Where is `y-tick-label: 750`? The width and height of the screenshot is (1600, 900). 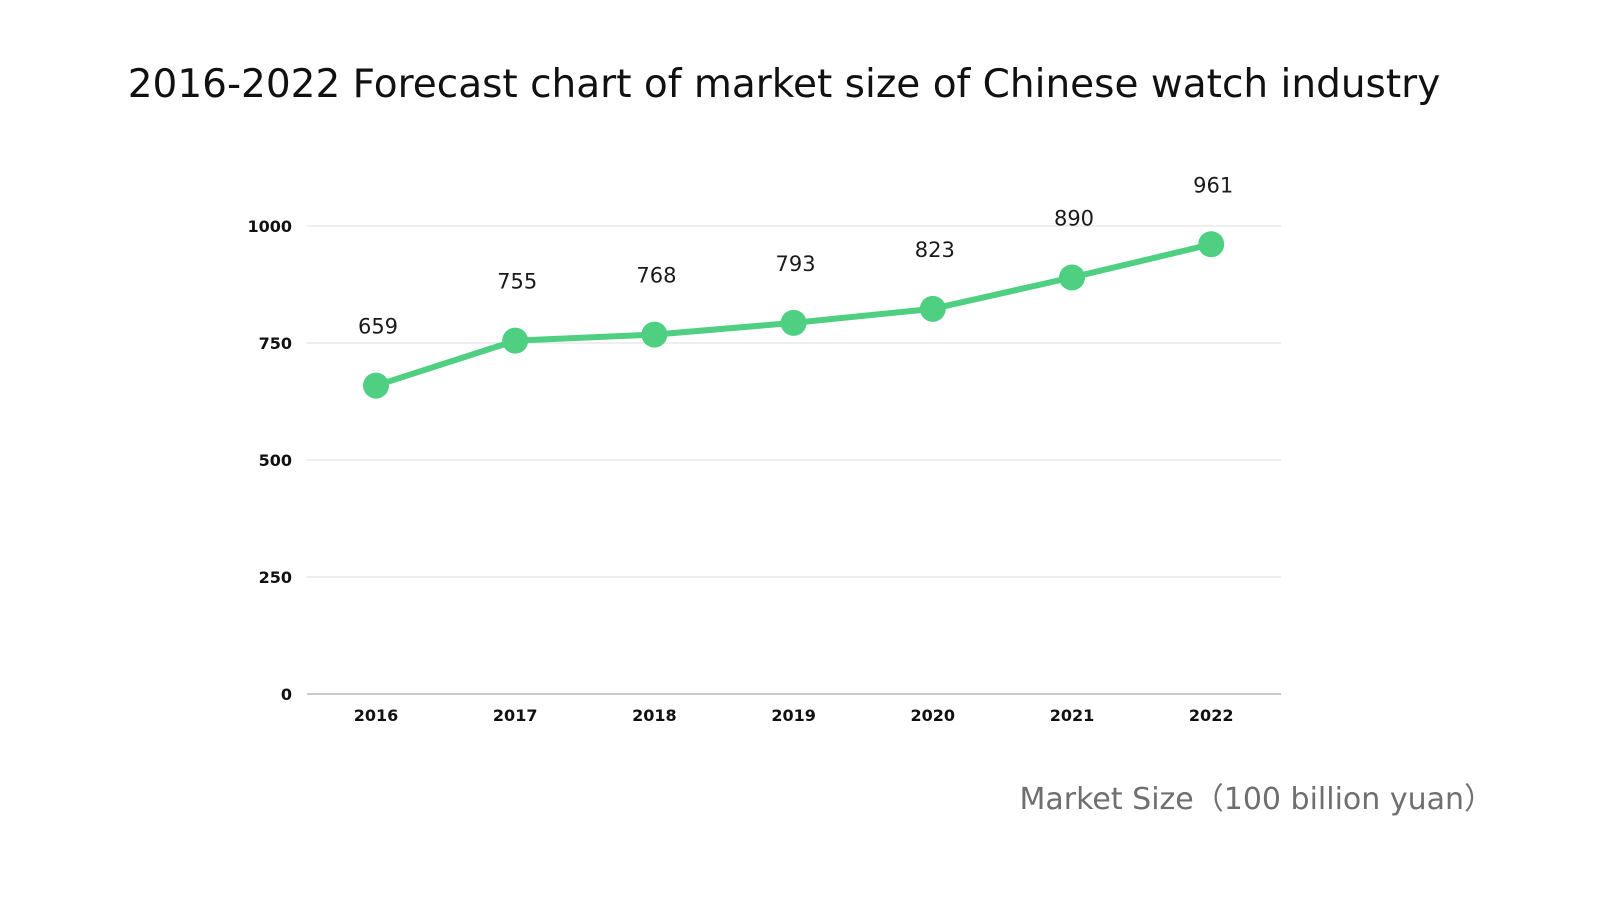
y-tick-label: 750 is located at coordinates (275, 343).